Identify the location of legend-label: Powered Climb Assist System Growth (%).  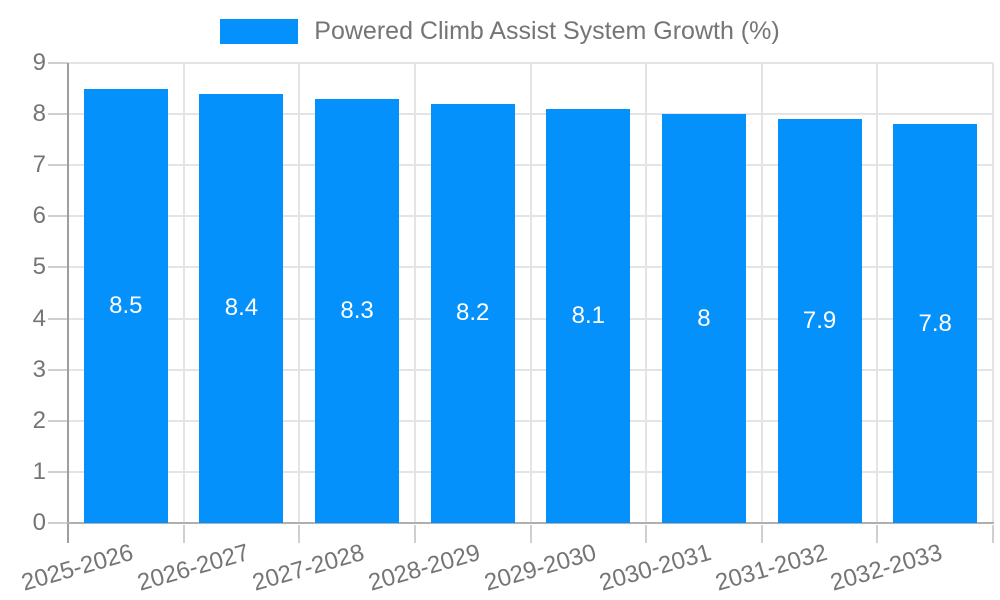
(547, 30).